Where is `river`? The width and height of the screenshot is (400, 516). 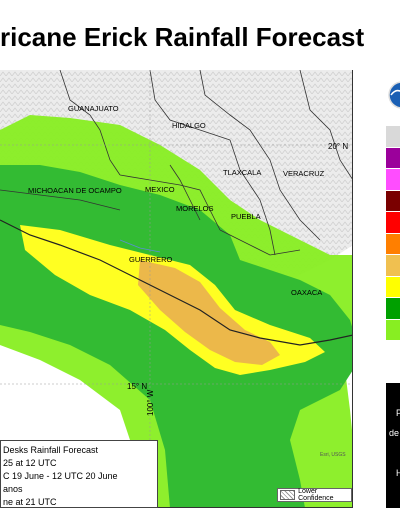
river is located at coordinates (140, 246).